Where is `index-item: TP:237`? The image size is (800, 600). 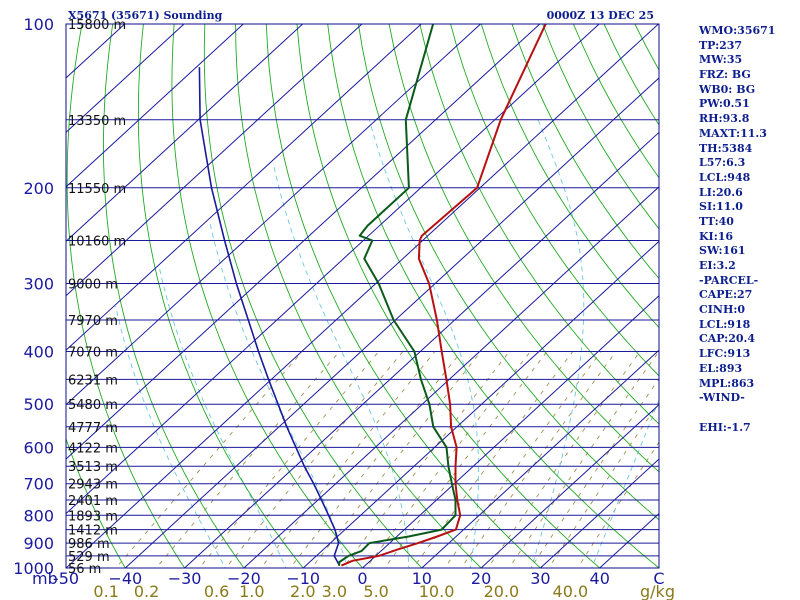 index-item: TP:237 is located at coordinates (721, 45).